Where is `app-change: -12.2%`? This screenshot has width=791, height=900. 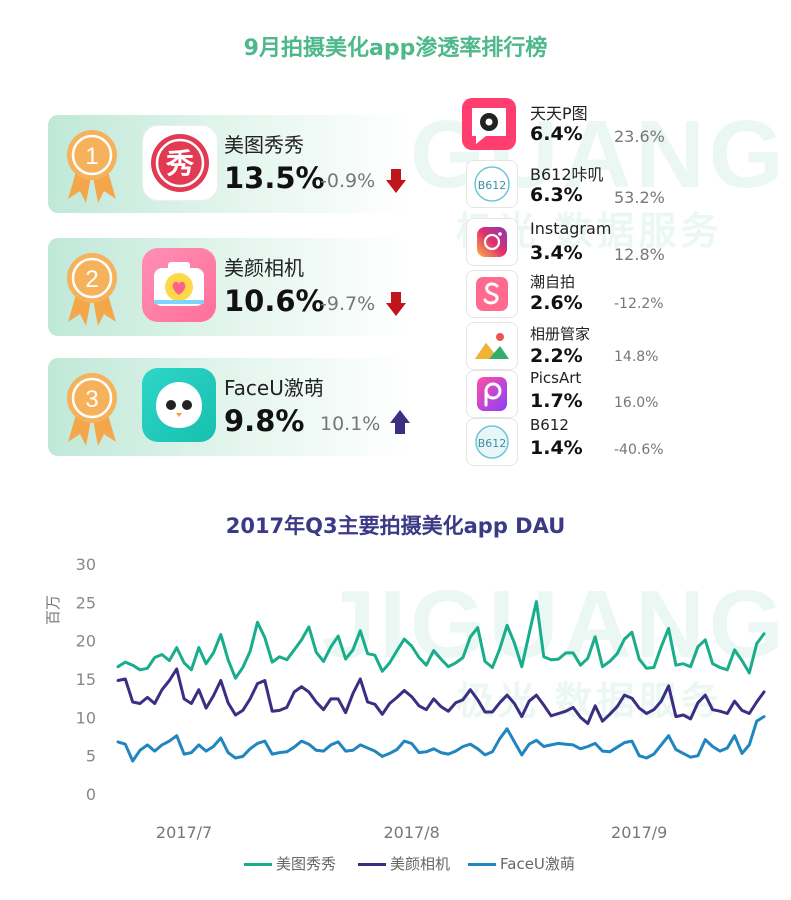 app-change: -12.2% is located at coordinates (639, 304).